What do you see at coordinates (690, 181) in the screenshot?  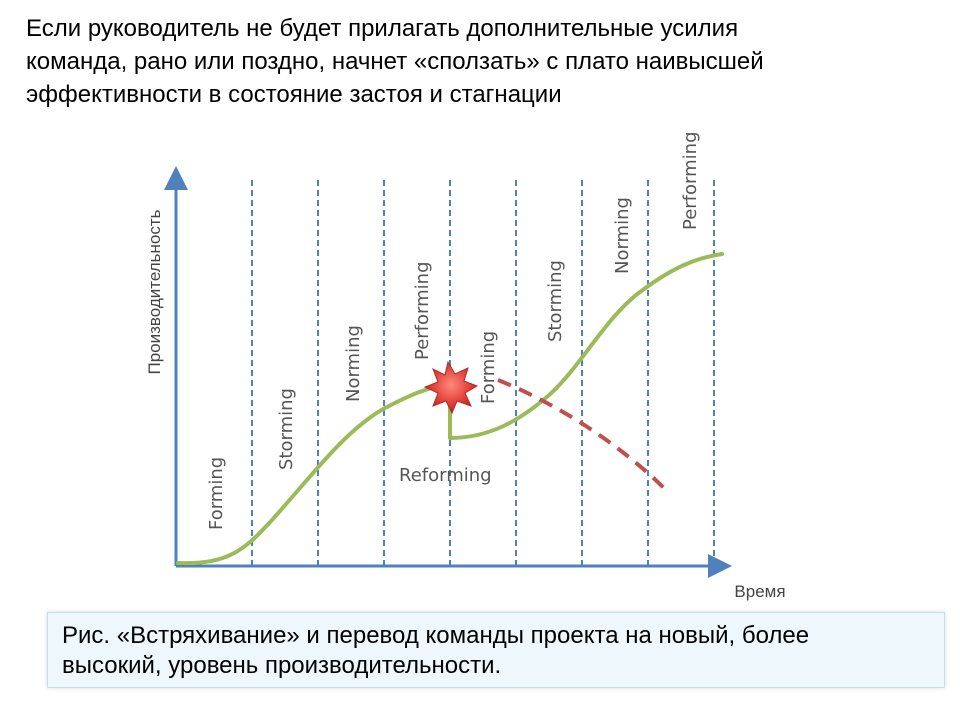 I see `stage-label-performing-2: Performing` at bounding box center [690, 181].